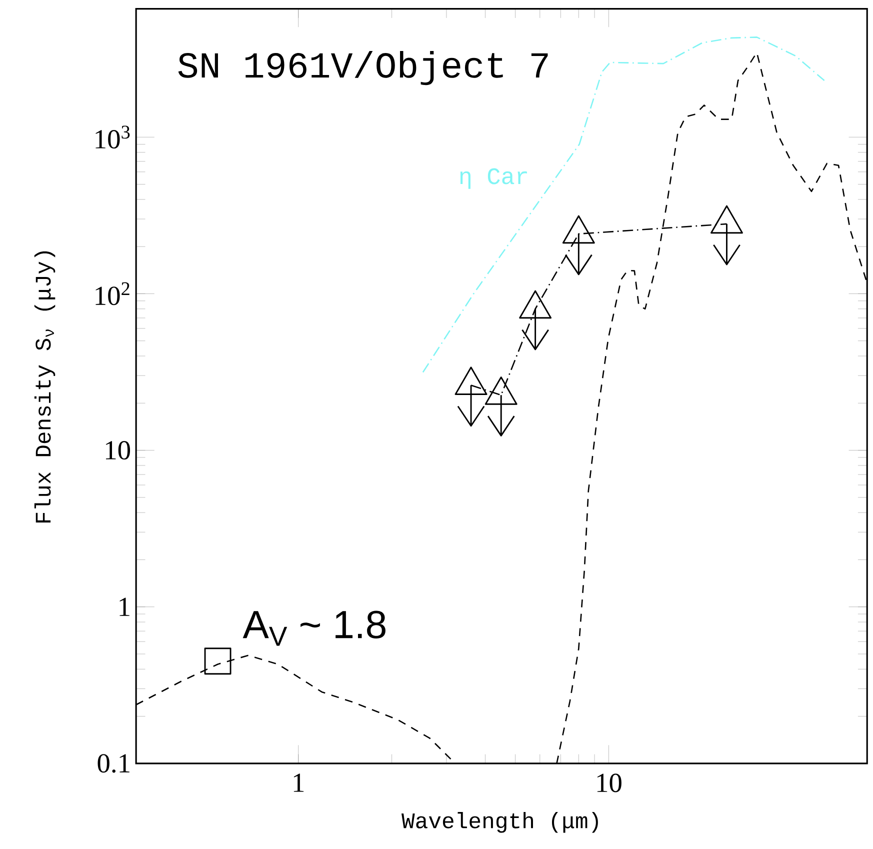 Image resolution: width=873 pixels, height=849 pixels. I want to click on y-tick-label: 10$^{3}$, so click(113, 137).